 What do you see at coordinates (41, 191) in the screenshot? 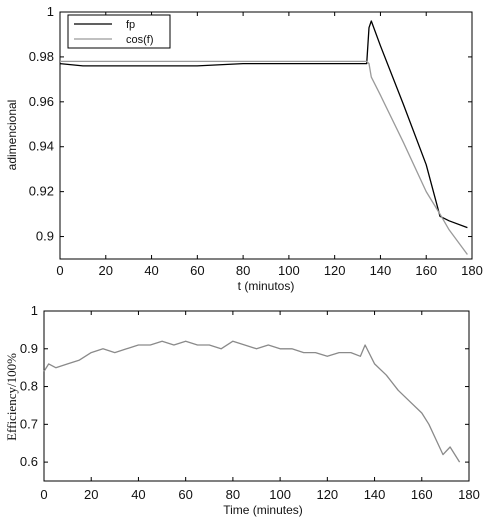
I see `y-tick-label: 0.92` at bounding box center [41, 191].